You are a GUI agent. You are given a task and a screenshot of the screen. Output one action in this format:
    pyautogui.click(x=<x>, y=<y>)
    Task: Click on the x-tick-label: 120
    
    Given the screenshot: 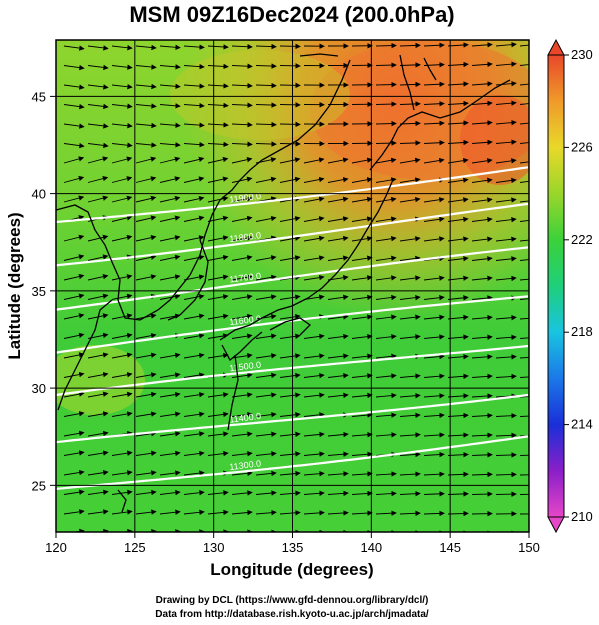 What is the action you would take?
    pyautogui.click(x=56, y=547)
    